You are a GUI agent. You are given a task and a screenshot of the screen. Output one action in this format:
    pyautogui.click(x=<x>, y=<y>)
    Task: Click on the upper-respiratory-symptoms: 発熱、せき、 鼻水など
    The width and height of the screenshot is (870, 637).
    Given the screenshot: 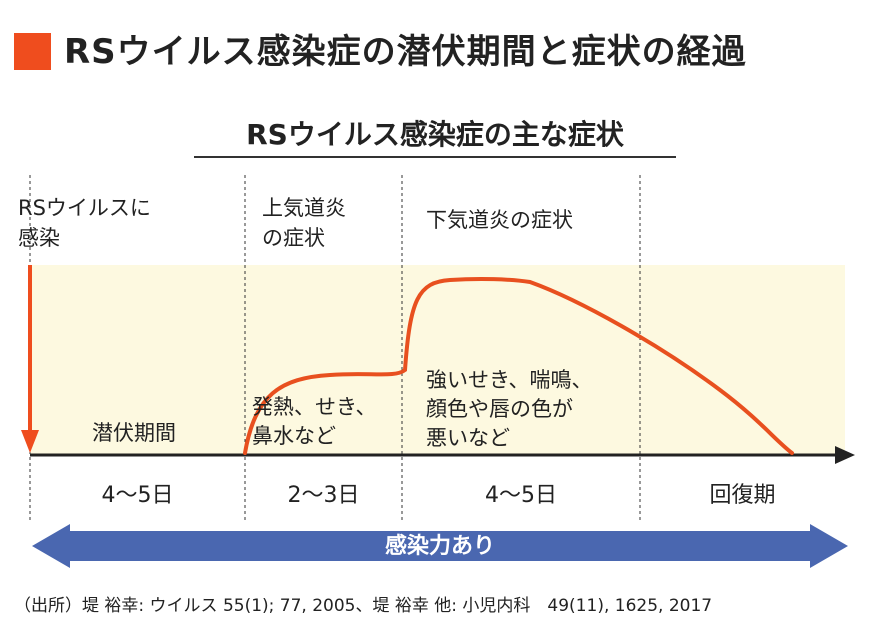 What is the action you would take?
    pyautogui.click(x=314, y=421)
    